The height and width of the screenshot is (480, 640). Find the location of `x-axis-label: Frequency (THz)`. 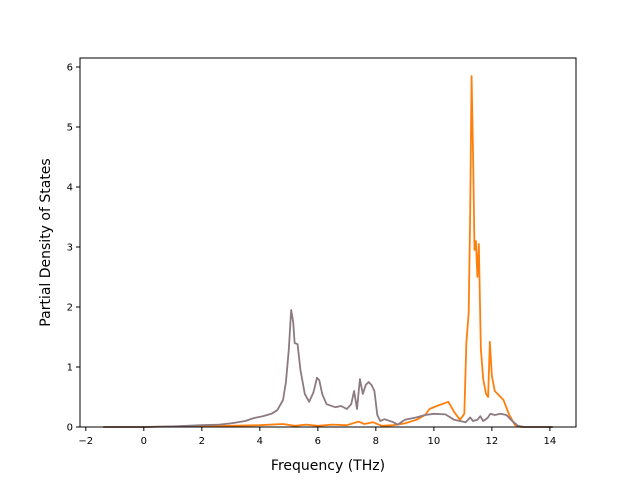

x-axis-label: Frequency (THz) is located at coordinates (328, 466).